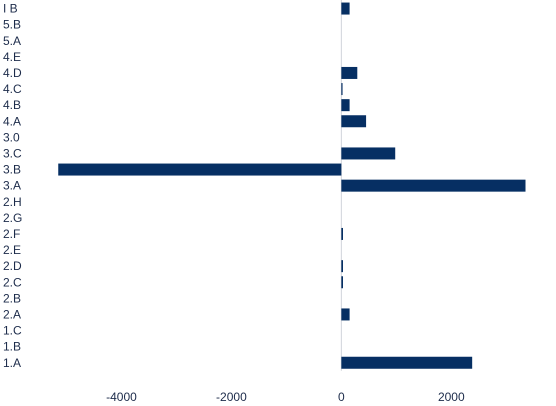  I want to click on category-label: 4.B, so click(12, 105).